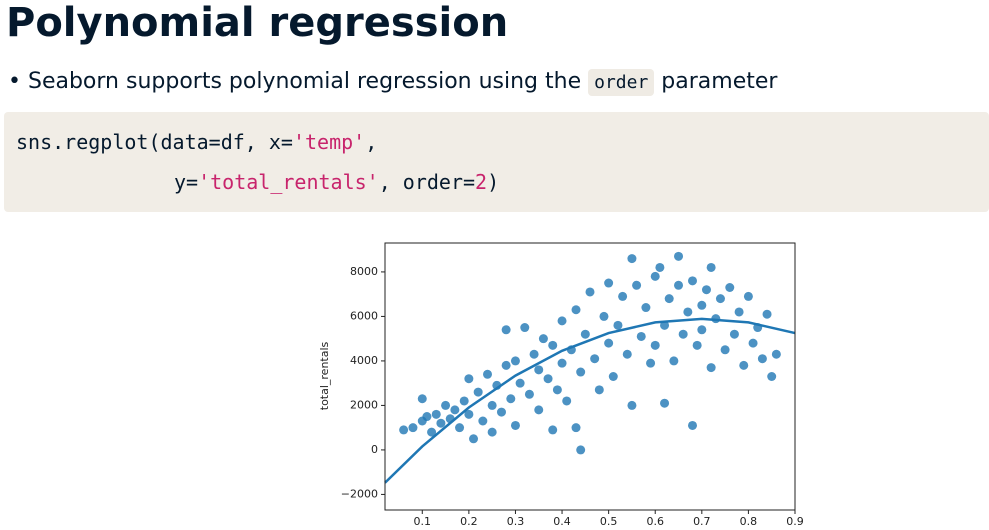 This screenshot has width=989, height=530. What do you see at coordinates (655, 521) in the screenshot?
I see `x-tick-label: 0.6` at bounding box center [655, 521].